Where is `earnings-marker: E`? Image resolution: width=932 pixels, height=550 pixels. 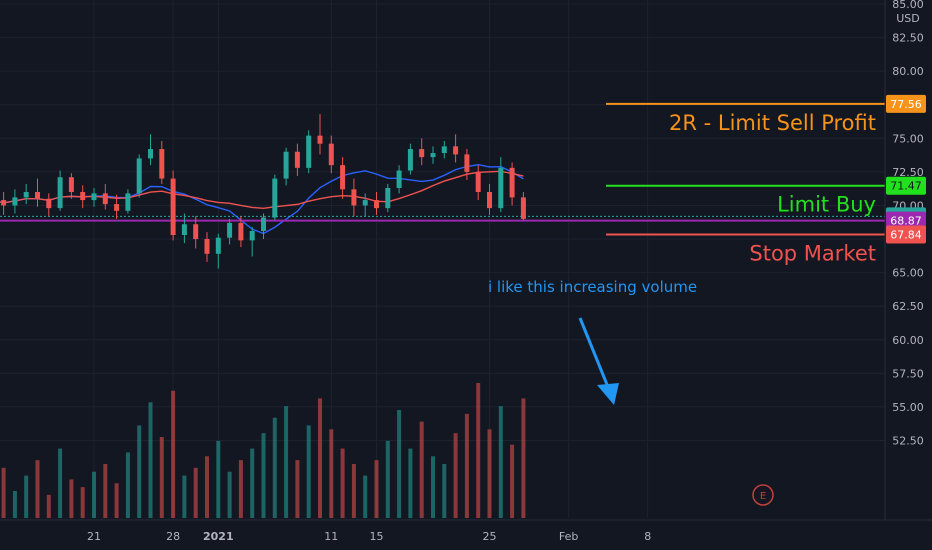 earnings-marker: E is located at coordinates (763, 495).